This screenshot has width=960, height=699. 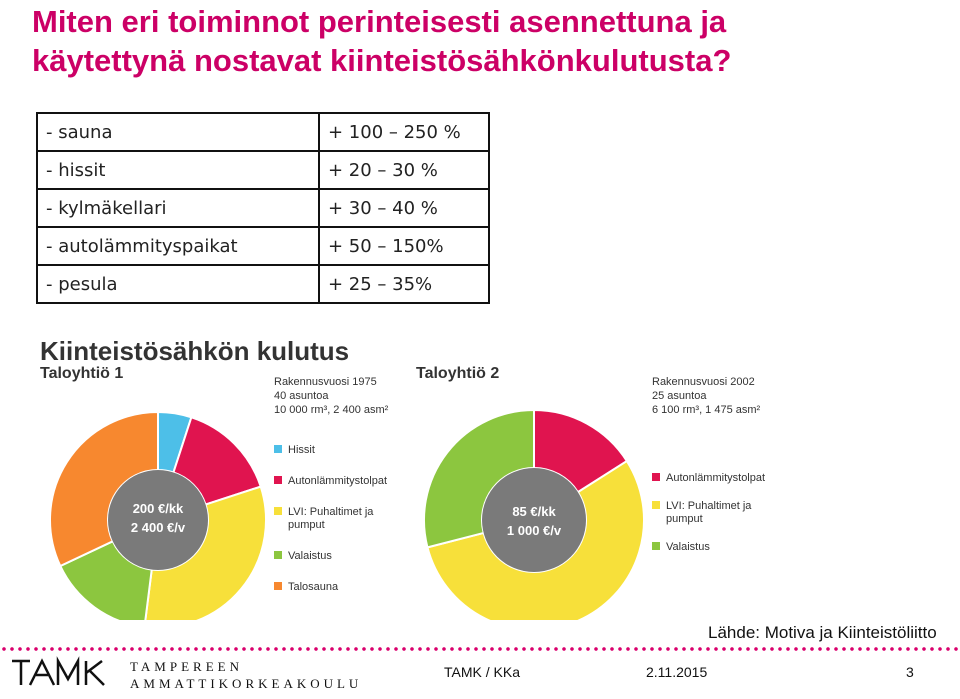 I want to click on table-row: - pesula + 25 – 35%, so click(x=263, y=284).